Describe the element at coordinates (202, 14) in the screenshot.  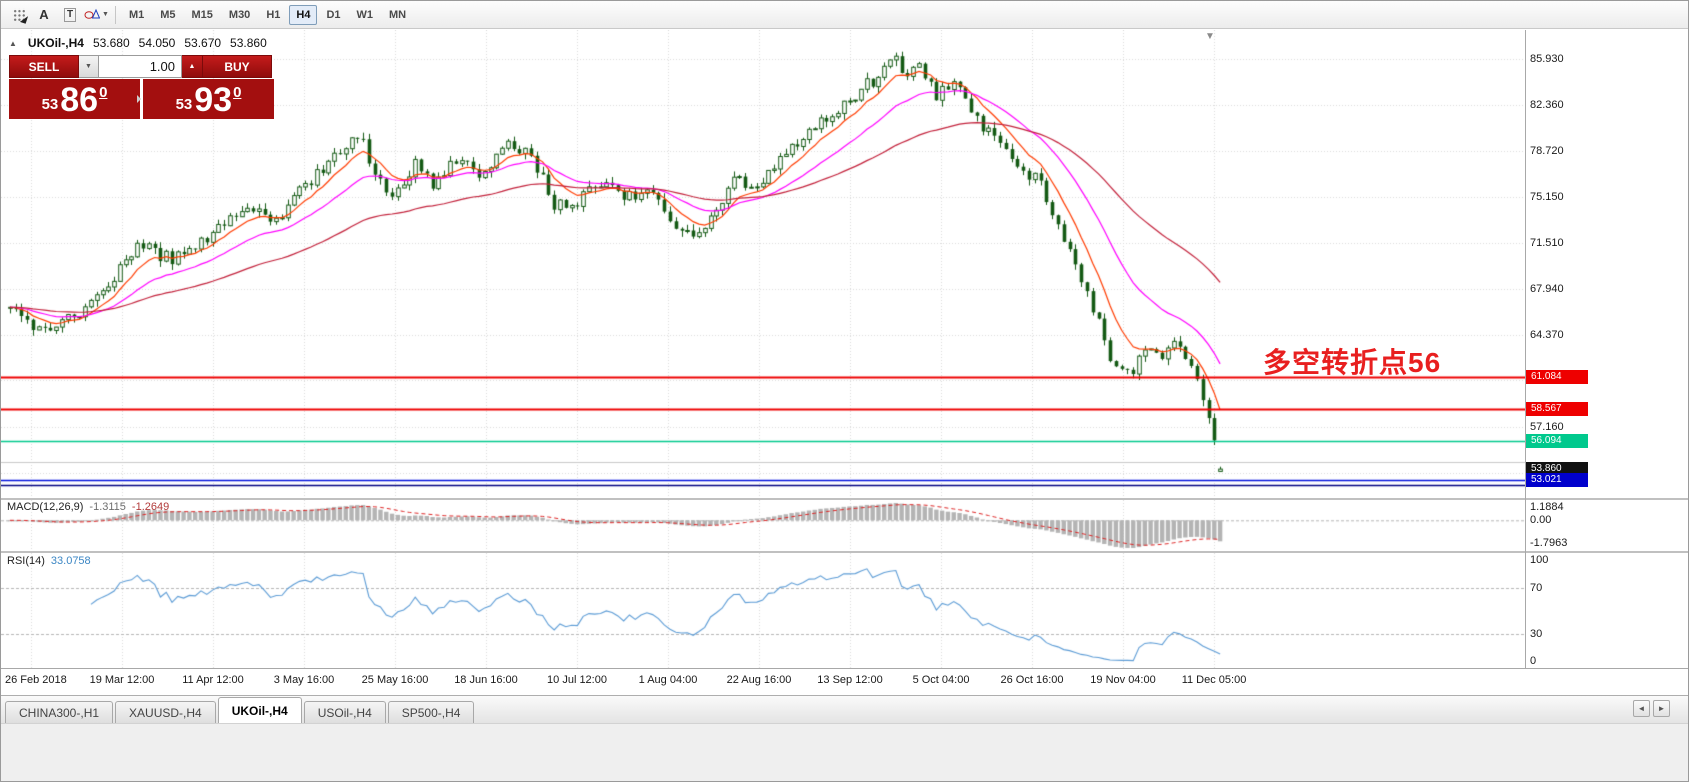
I see `timeframe-button-m15: M15` at that location.